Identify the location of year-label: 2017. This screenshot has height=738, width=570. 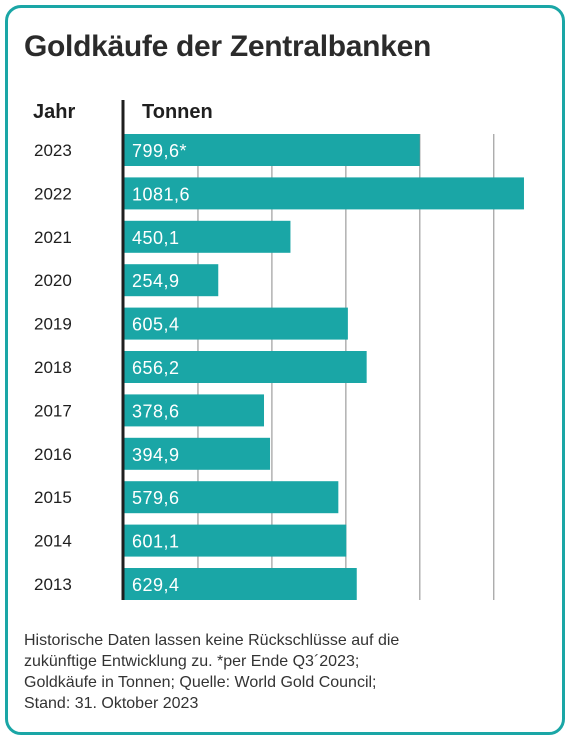
(53, 410).